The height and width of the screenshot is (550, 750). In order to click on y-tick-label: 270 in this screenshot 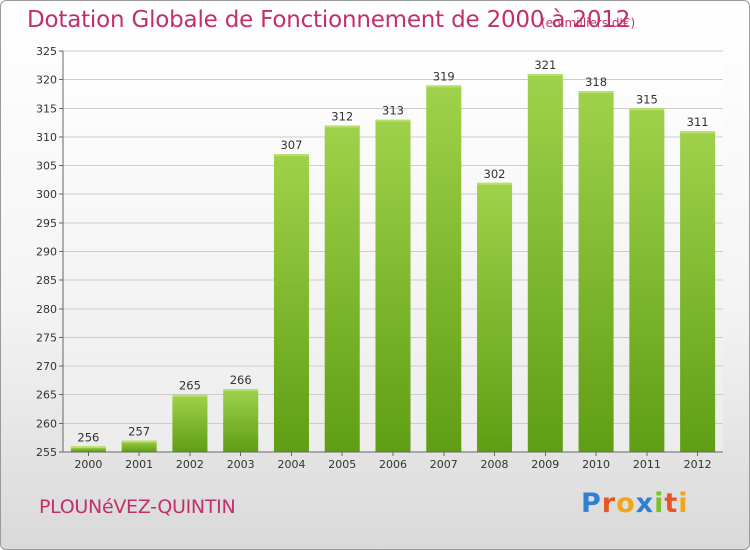, I will do `click(46, 366)`.